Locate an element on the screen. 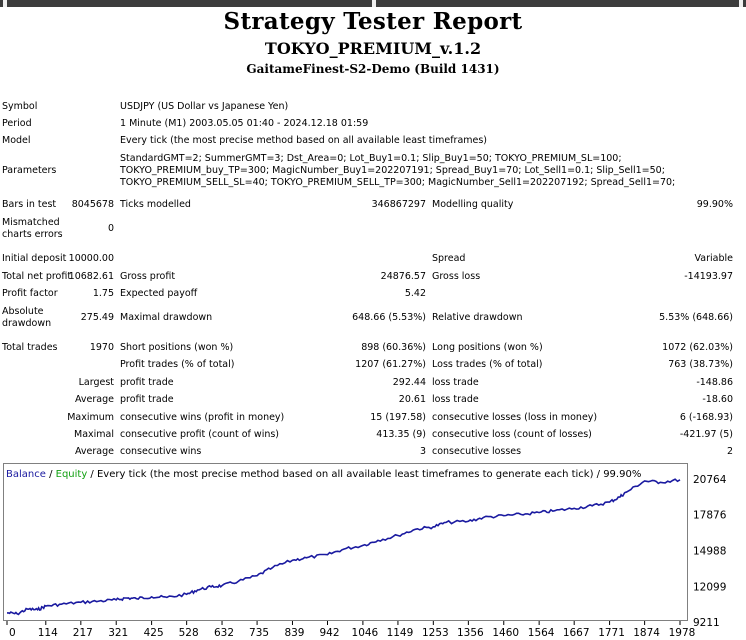 Image resolution: width=746 pixels, height=640 pixels. max-consecutive-wins-label: consecutive wins (profit in money) is located at coordinates (202, 417).